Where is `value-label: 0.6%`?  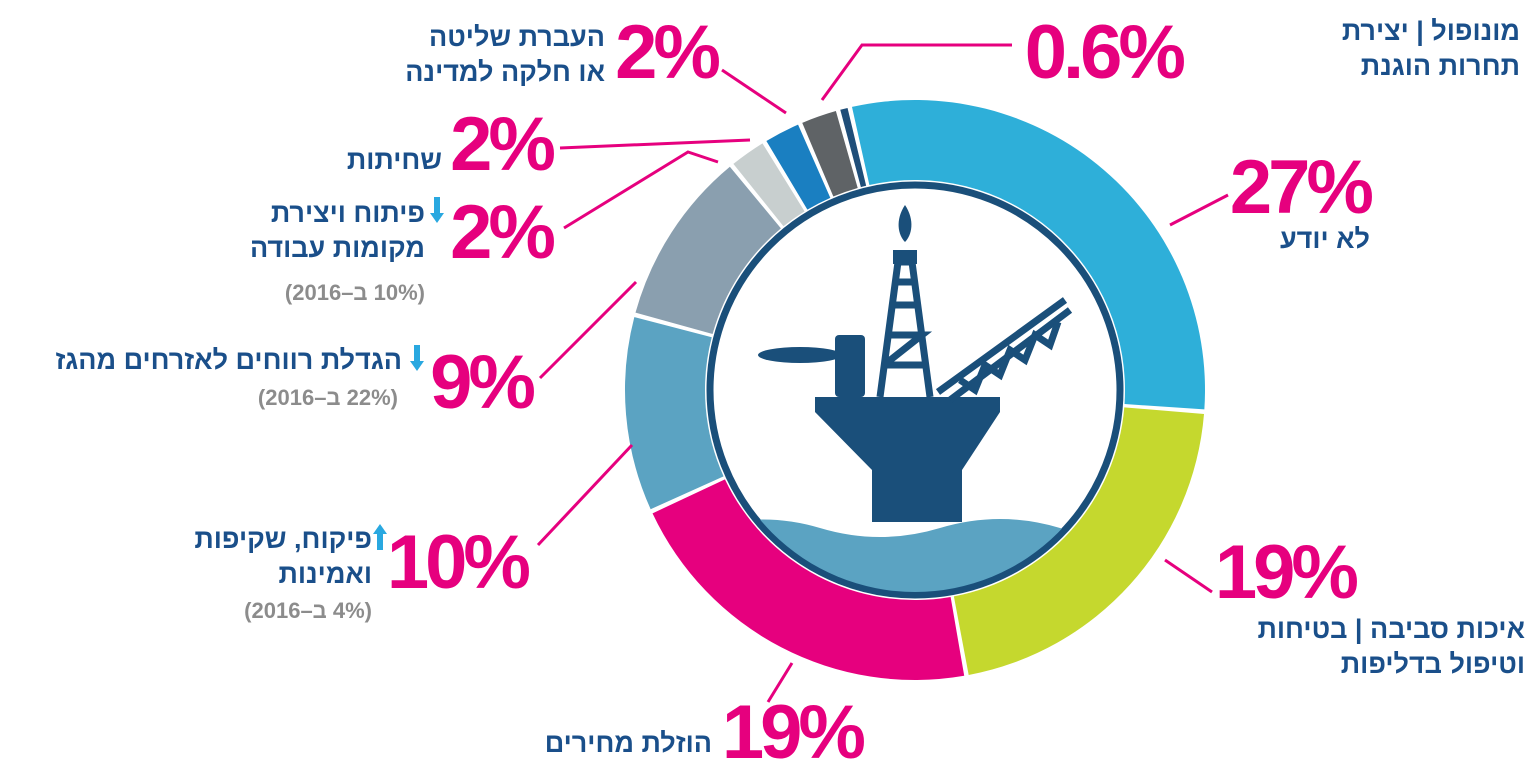 value-label: 0.6% is located at coordinates (1105, 52).